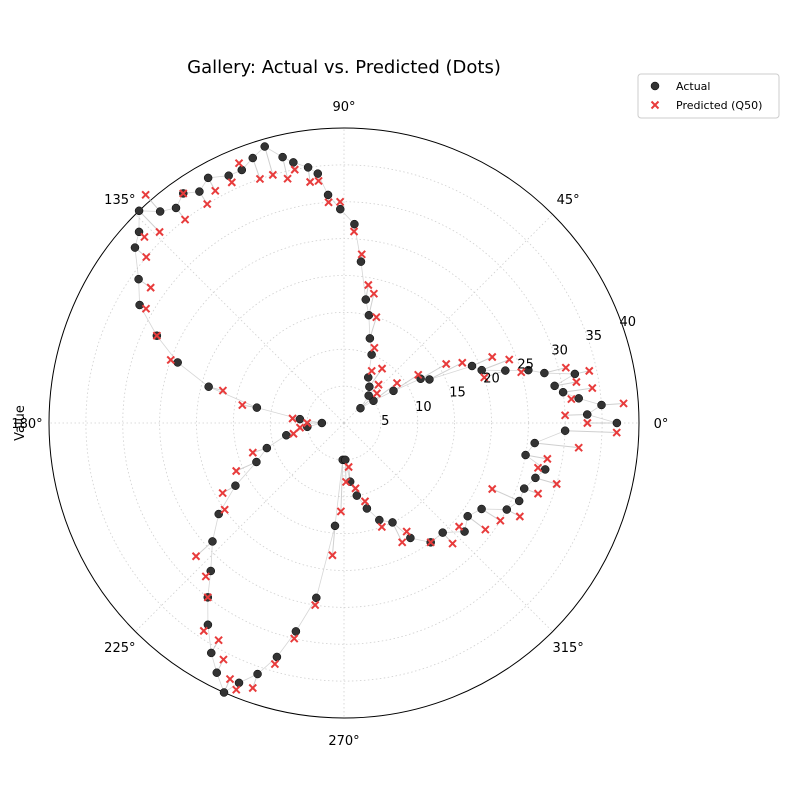  What do you see at coordinates (343, 107) in the screenshot?
I see `theta-tick-label: 90°` at bounding box center [343, 107].